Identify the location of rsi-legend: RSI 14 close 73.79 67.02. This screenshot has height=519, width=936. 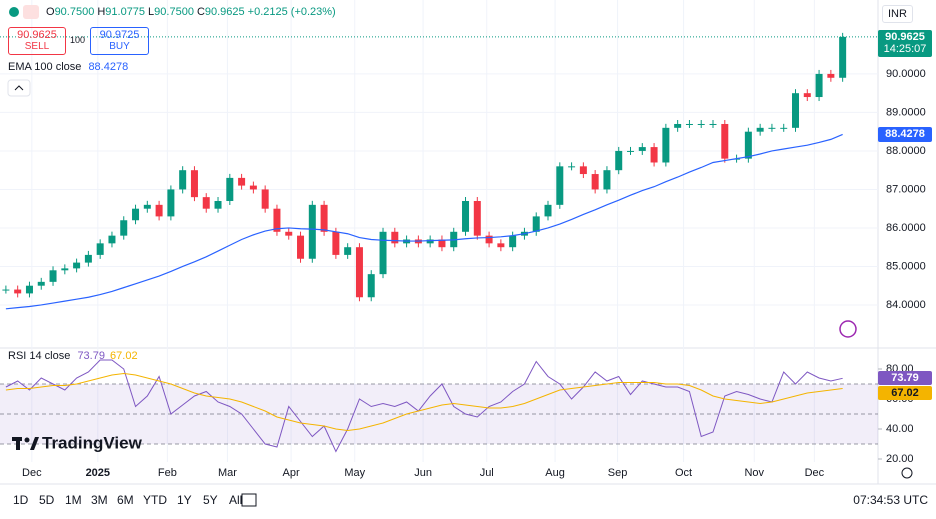
(73, 356).